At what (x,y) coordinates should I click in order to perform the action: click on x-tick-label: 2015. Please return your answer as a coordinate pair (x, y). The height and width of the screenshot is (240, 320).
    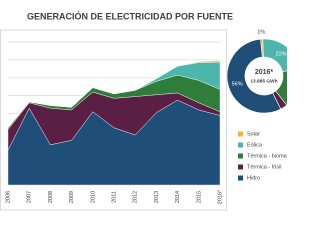
    Looking at the image, I should click on (199, 197).